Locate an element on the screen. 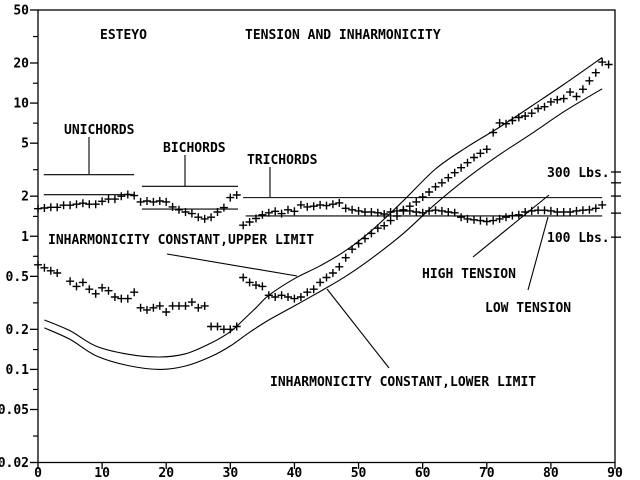 This screenshot has width=640, height=480. label-high-tension: HIGH TENSION is located at coordinates (469, 274).